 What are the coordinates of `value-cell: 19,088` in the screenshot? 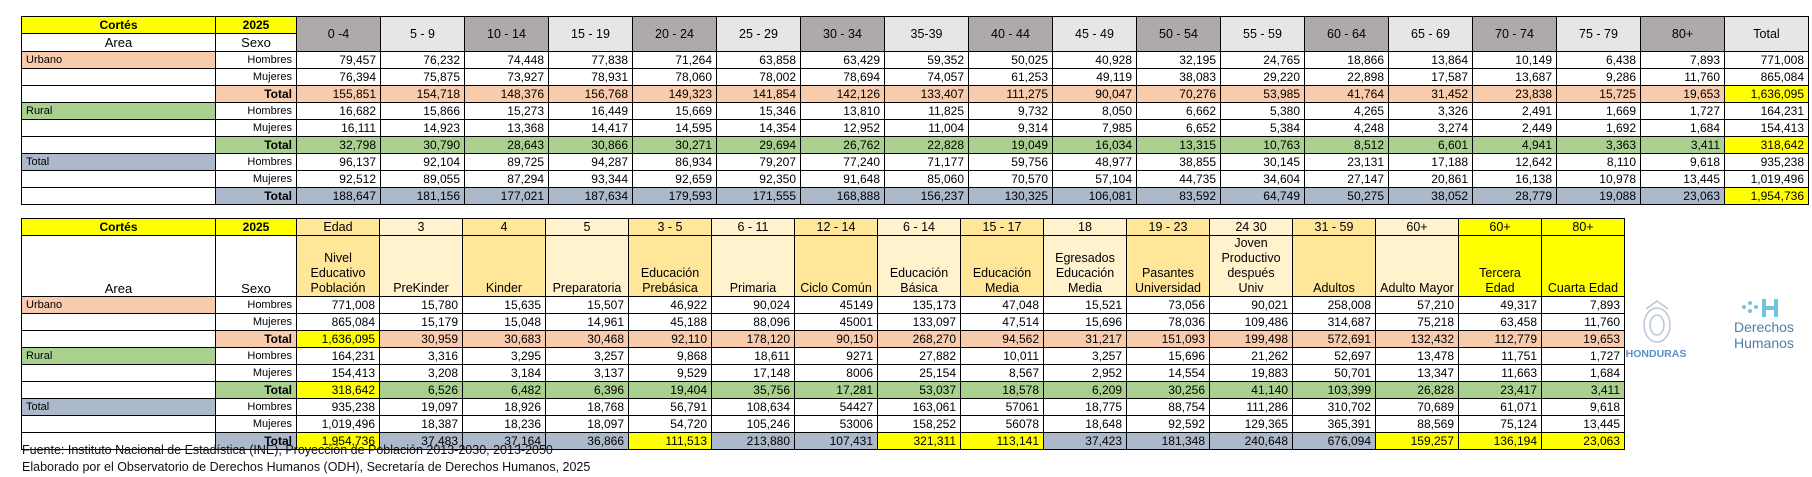 It's located at (1598, 196).